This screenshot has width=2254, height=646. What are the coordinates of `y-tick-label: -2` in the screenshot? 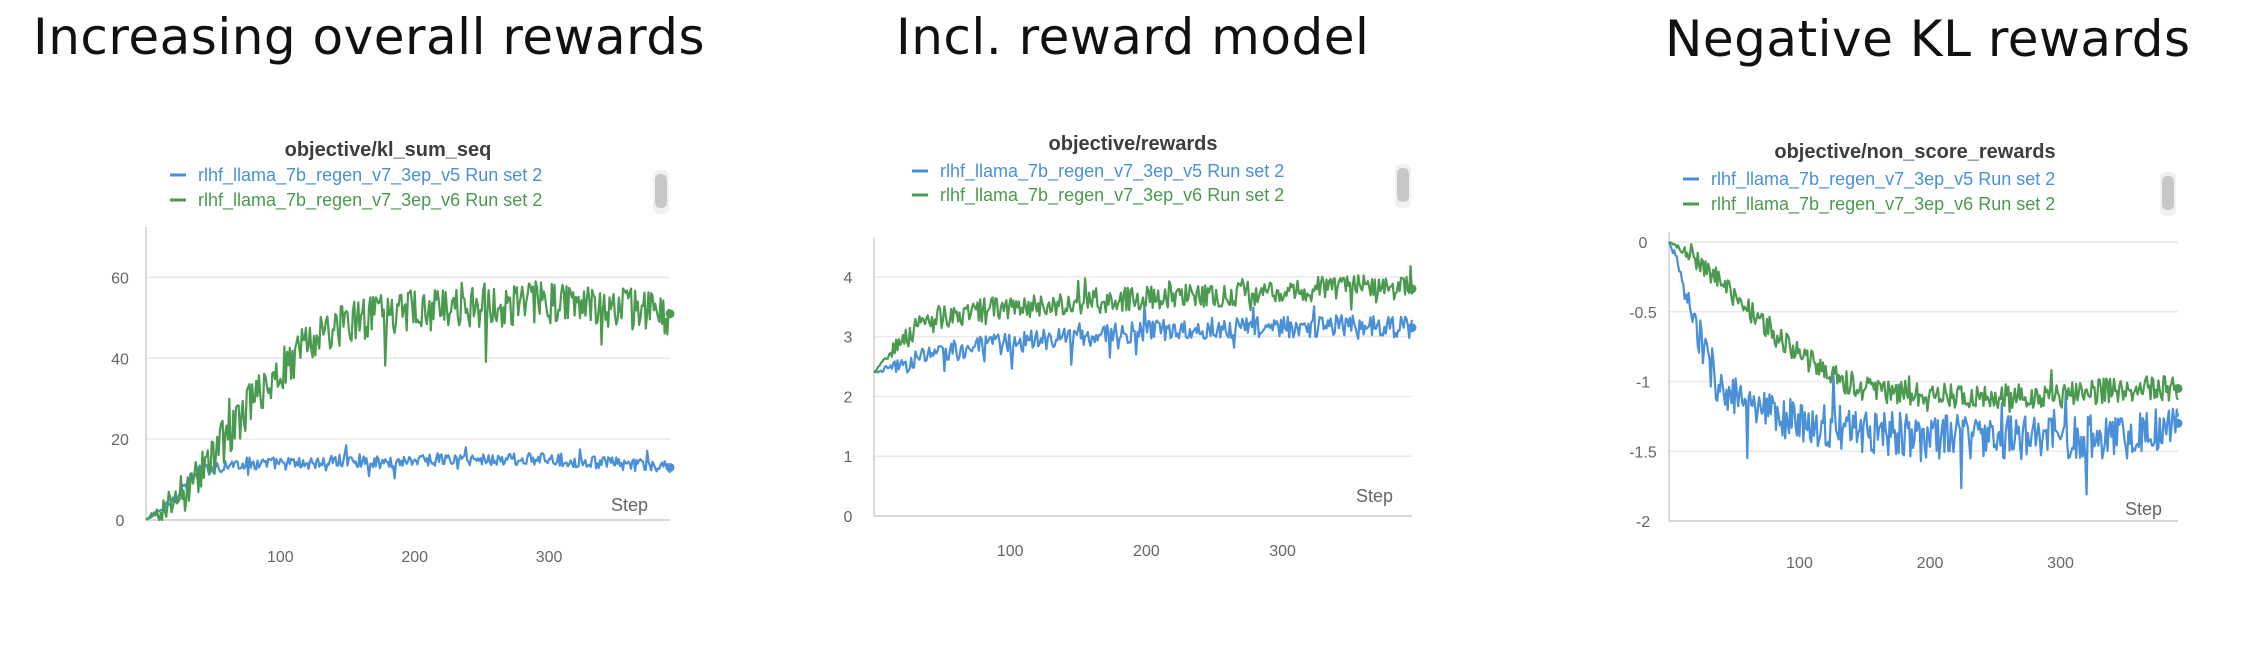 It's located at (1643, 522).